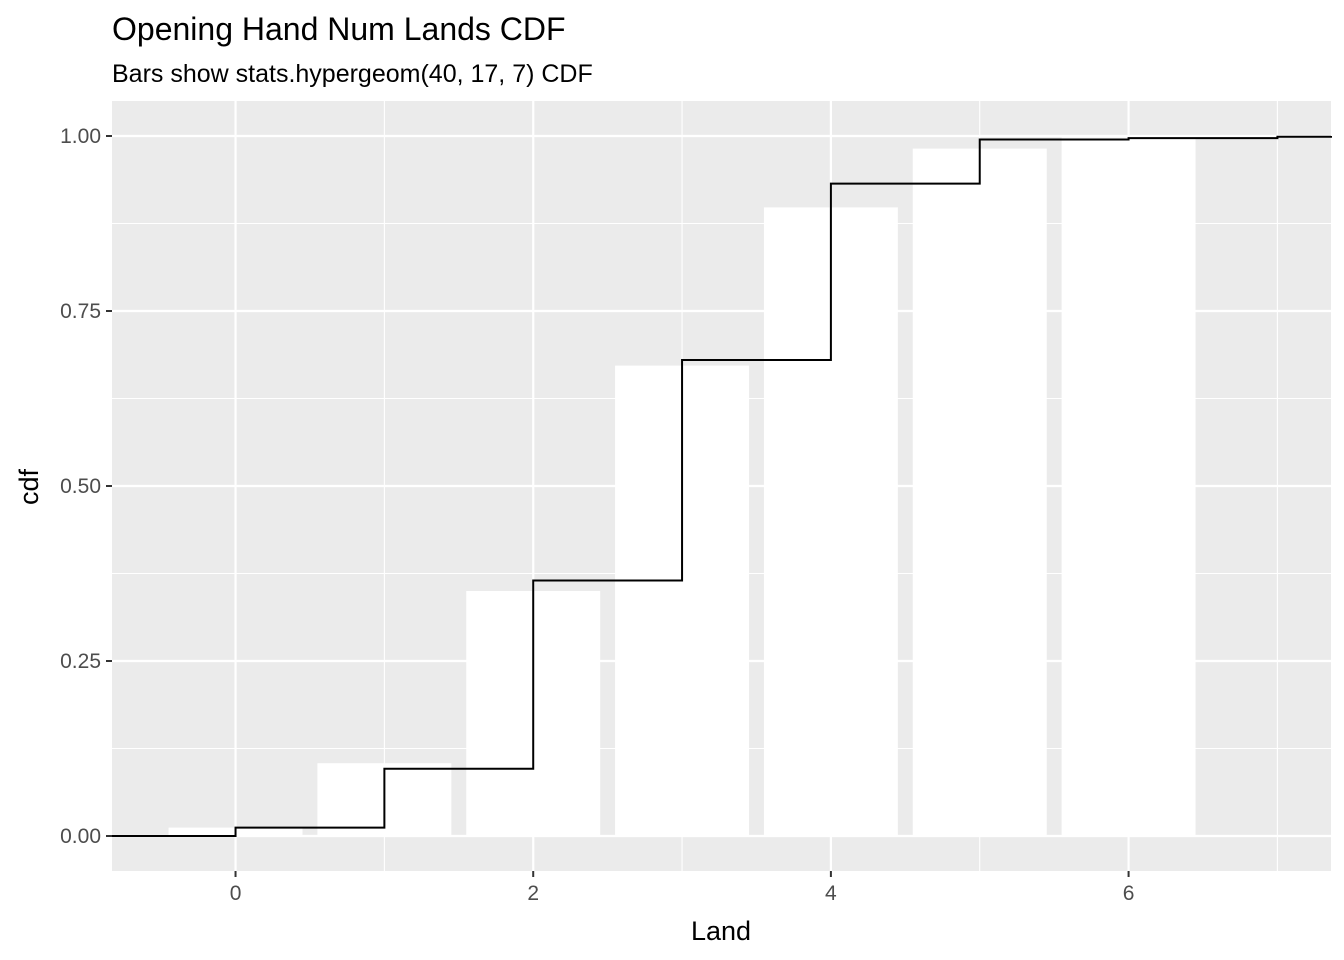 This screenshot has height=960, width=1344. I want to click on y-axis: 0.00 0.25 0.50 0.75 1.00, so click(86, 486).